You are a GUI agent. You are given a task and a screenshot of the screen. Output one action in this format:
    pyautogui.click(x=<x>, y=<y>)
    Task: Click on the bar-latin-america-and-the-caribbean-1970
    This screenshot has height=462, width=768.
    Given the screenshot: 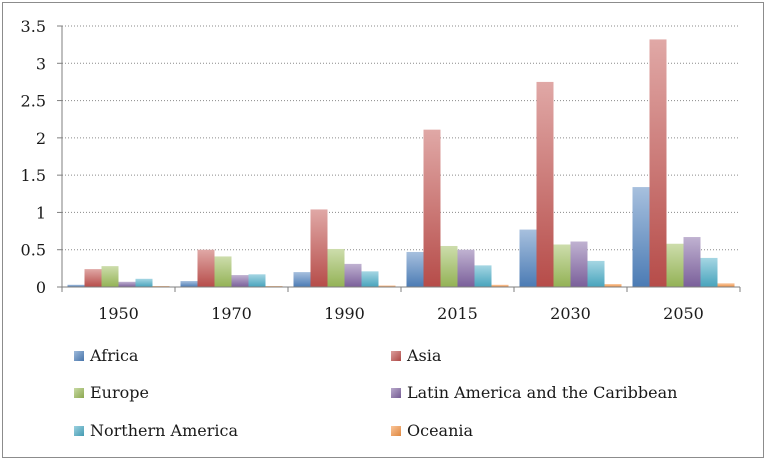 What is the action you would take?
    pyautogui.click(x=240, y=281)
    